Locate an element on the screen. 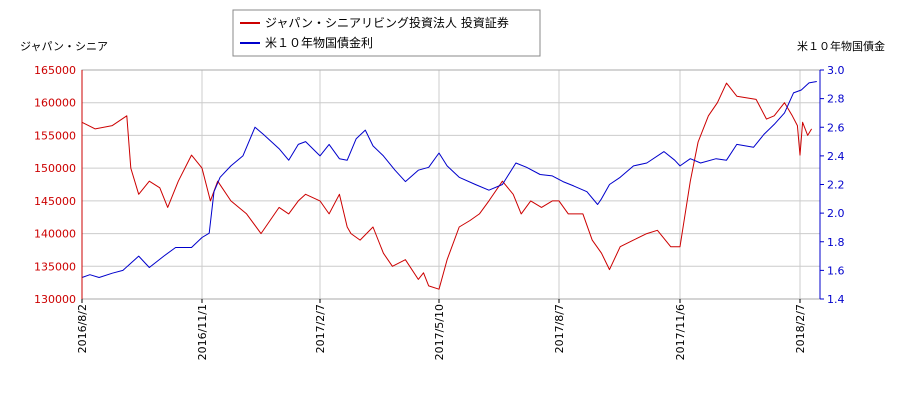 This screenshot has height=404, width=900. right-tick-label: 2.8 is located at coordinates (836, 99).